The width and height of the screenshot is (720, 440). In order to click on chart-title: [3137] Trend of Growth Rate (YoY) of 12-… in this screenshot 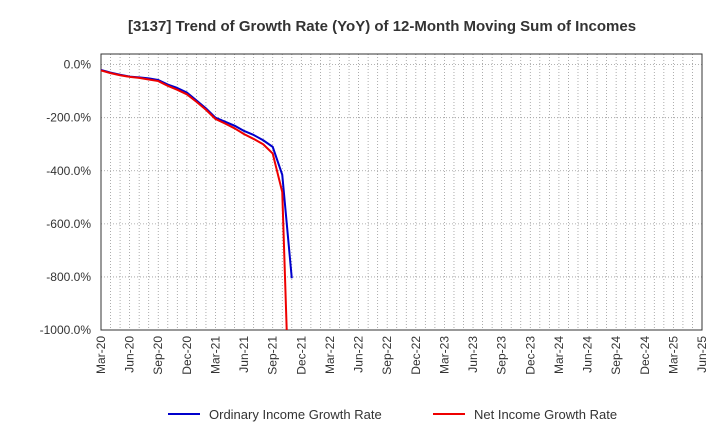, I will do `click(382, 26)`.